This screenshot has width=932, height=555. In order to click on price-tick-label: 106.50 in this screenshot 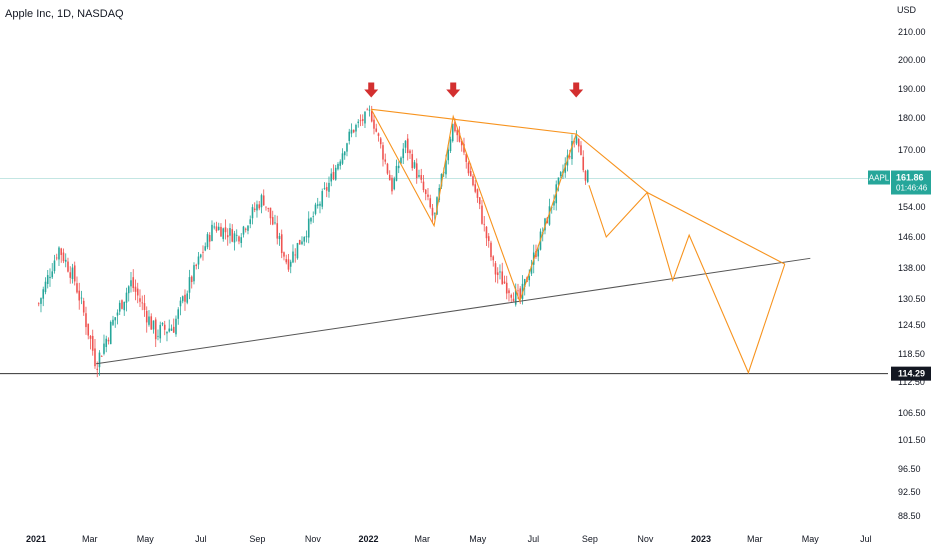, I will do `click(912, 413)`.